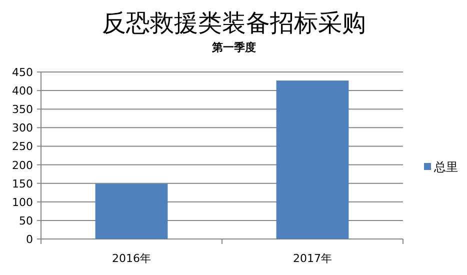 Image resolution: width=467 pixels, height=275 pixels. What do you see at coordinates (22, 72) in the screenshot?
I see `y-tick-label: 450` at bounding box center [22, 72].